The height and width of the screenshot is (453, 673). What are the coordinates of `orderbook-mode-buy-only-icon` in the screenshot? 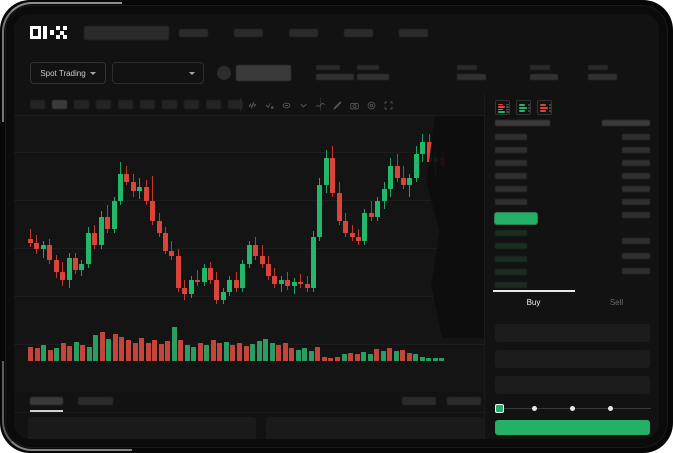 It's located at (523, 107).